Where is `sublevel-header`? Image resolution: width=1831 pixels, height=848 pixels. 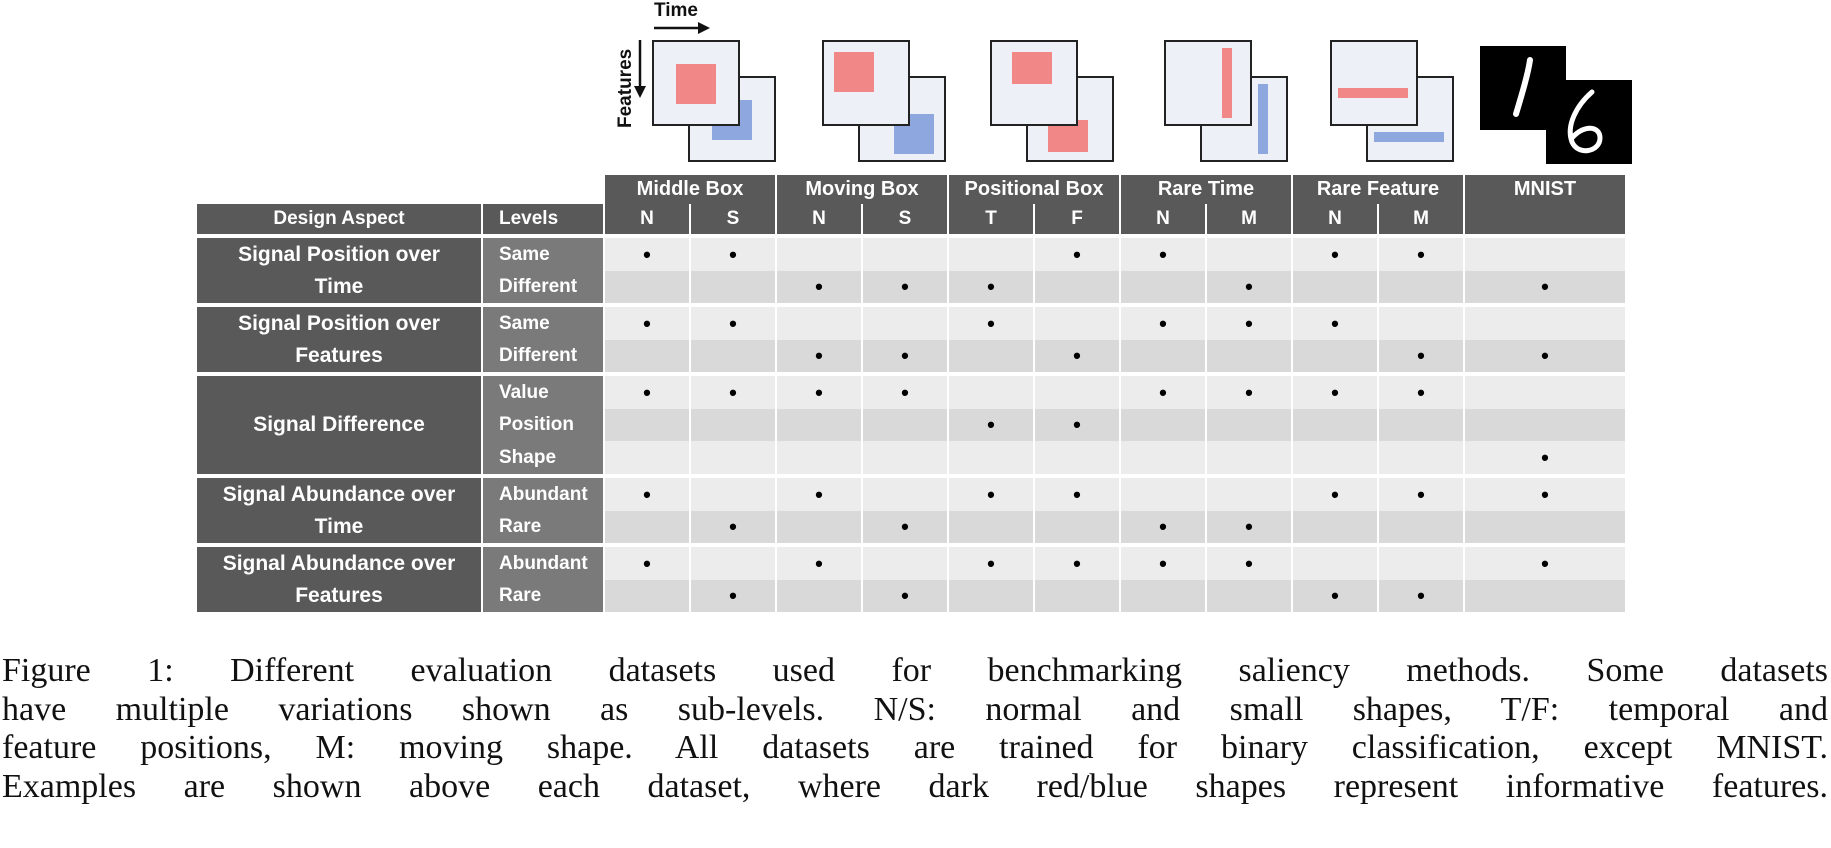 sublevel-header is located at coordinates (1545, 219).